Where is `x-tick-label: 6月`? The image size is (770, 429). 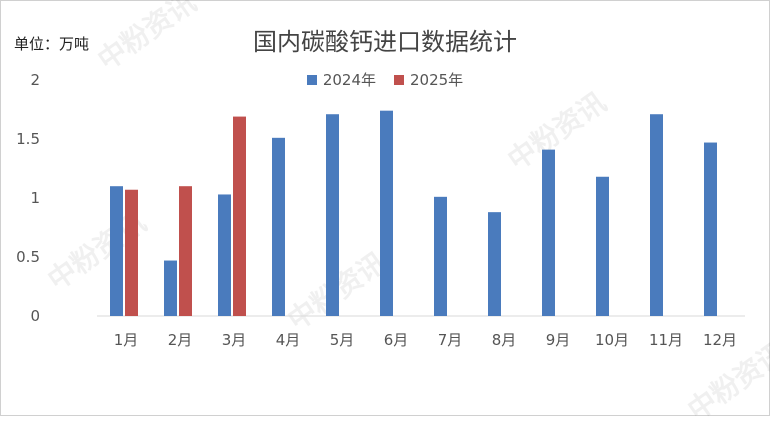 x-tick-label: 6月 is located at coordinates (396, 340).